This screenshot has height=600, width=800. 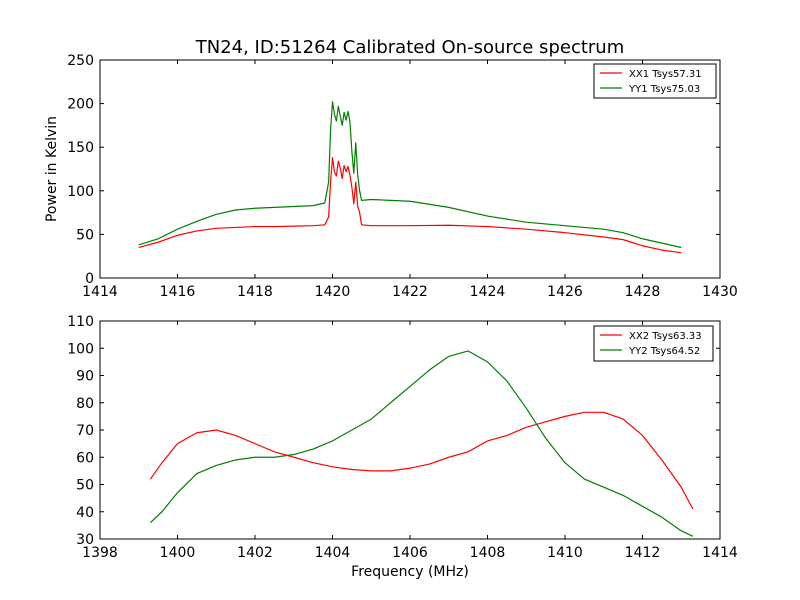 What do you see at coordinates (643, 292) in the screenshot?
I see `x-tick-label: 1428` at bounding box center [643, 292].